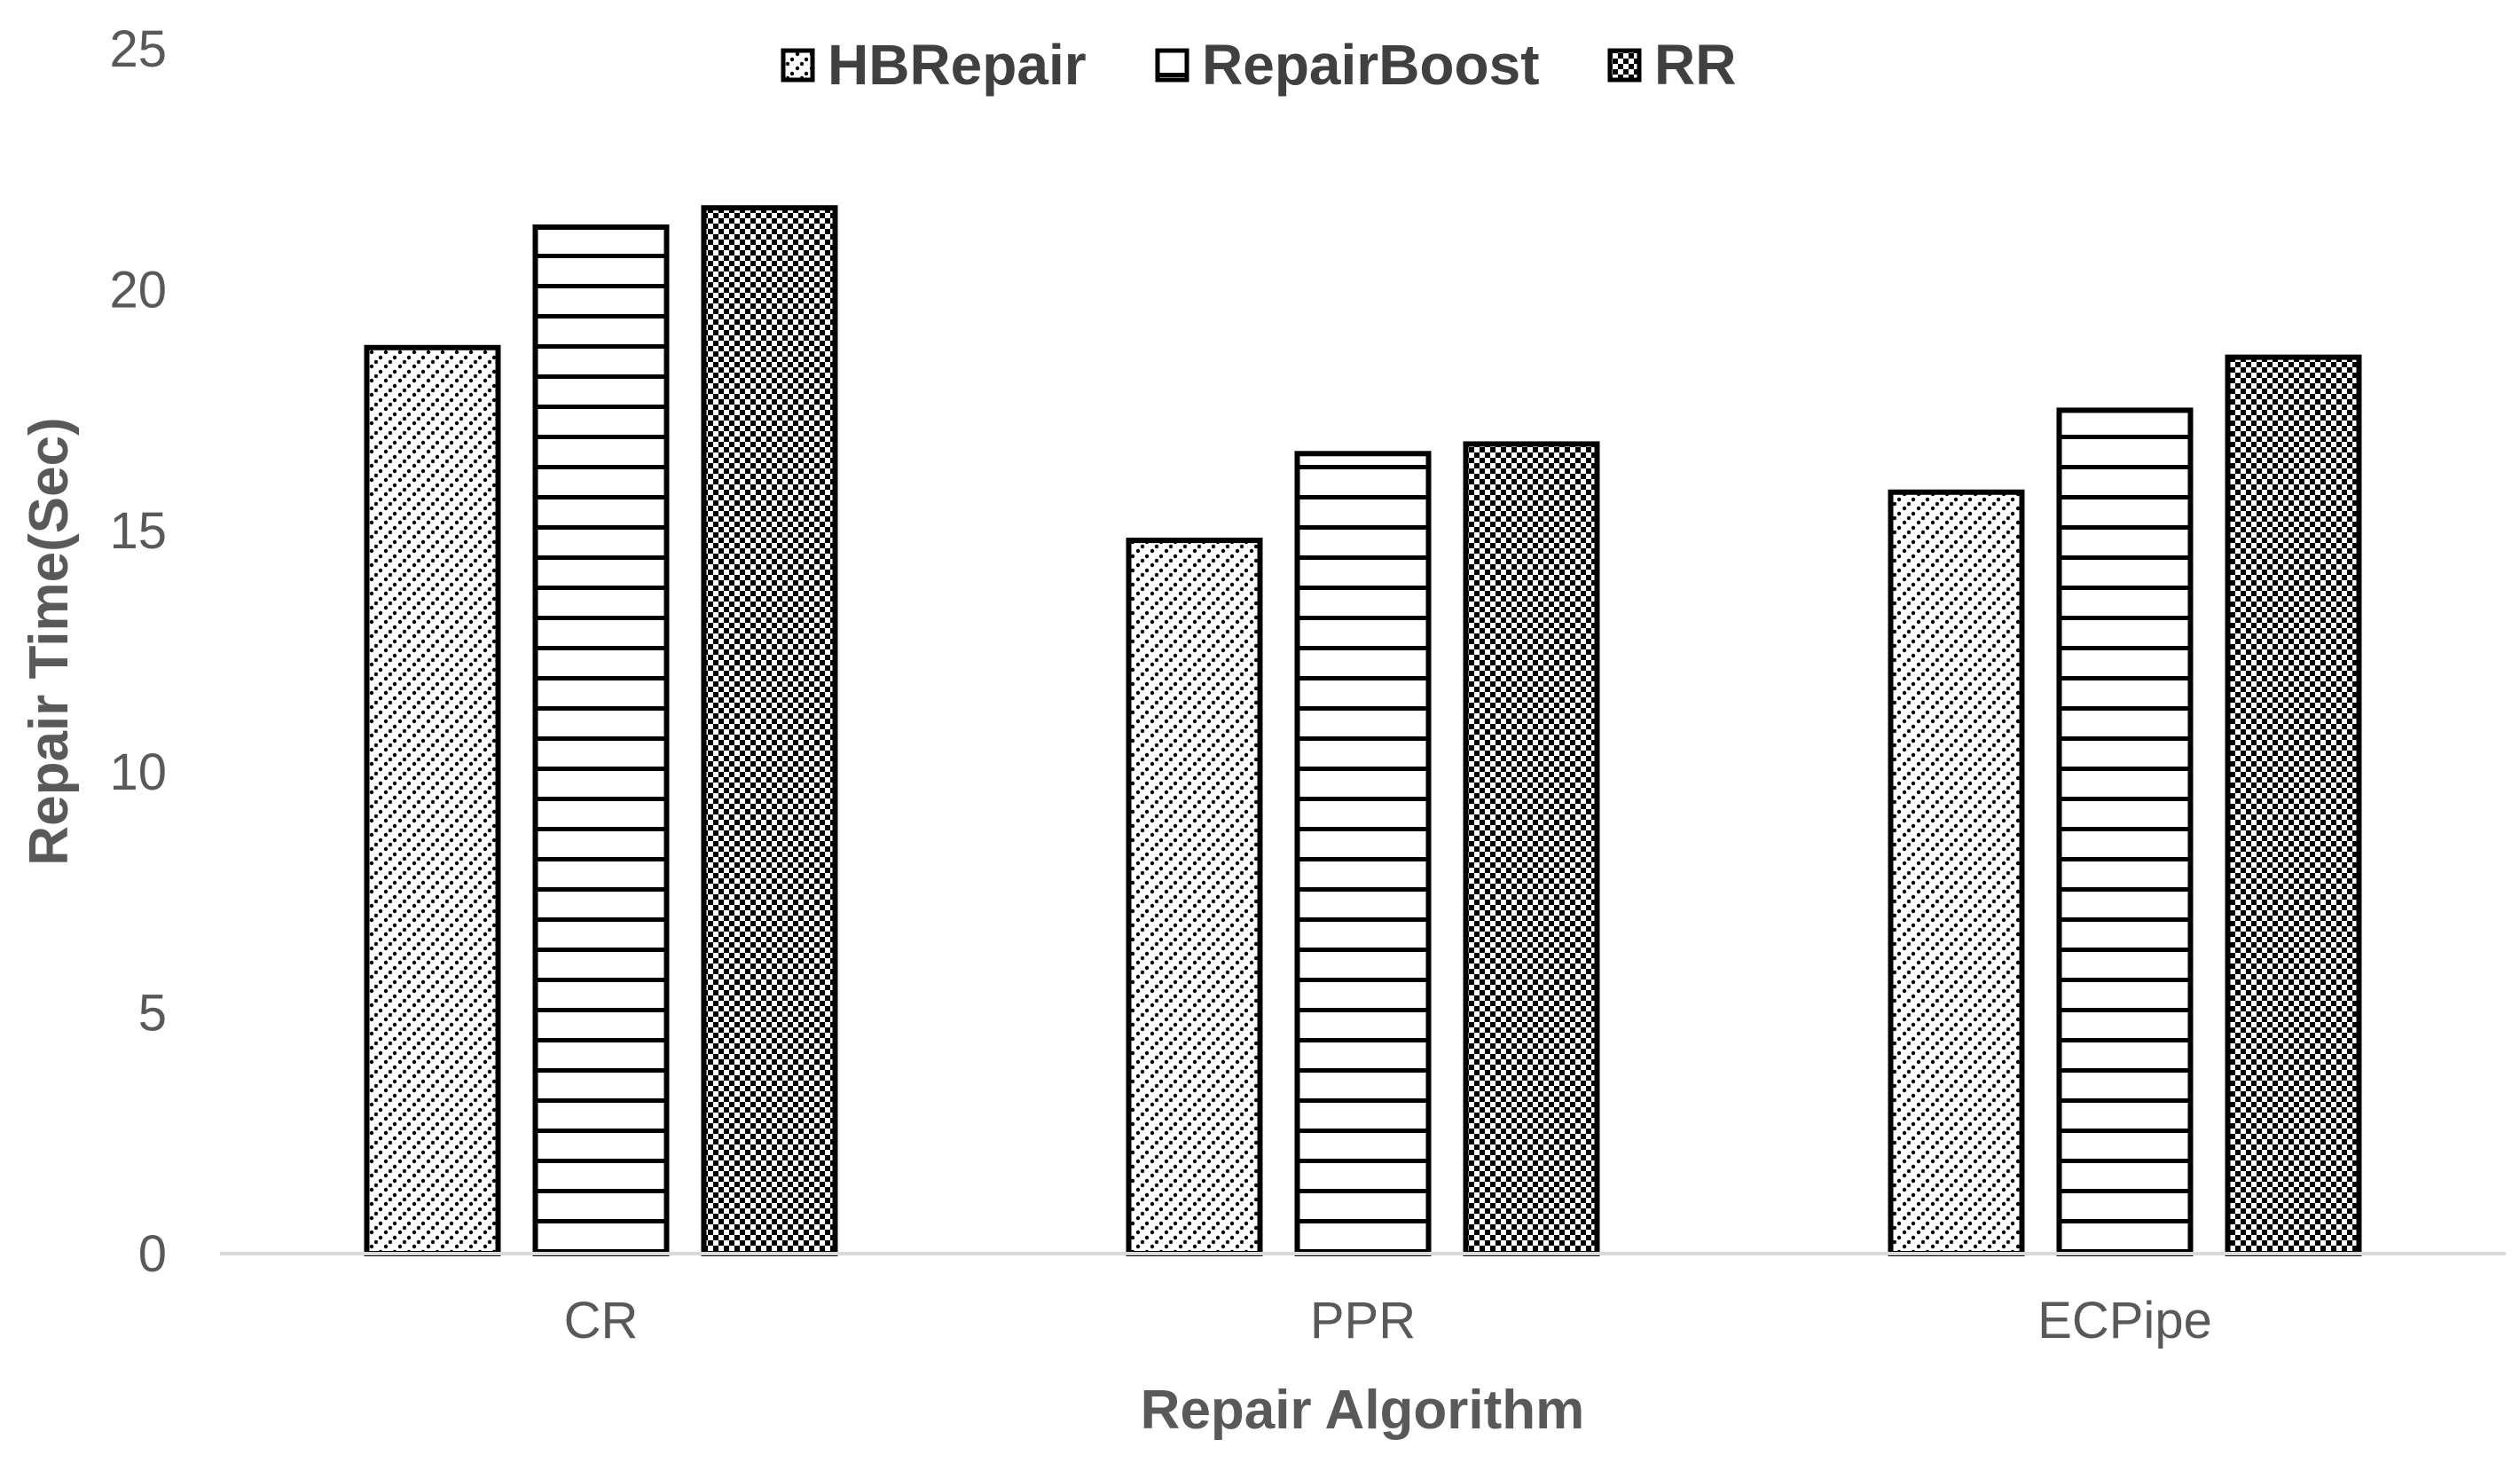 This screenshot has width=2520, height=1463. What do you see at coordinates (432, 800) in the screenshot?
I see `bar-hbrepair-cr` at bounding box center [432, 800].